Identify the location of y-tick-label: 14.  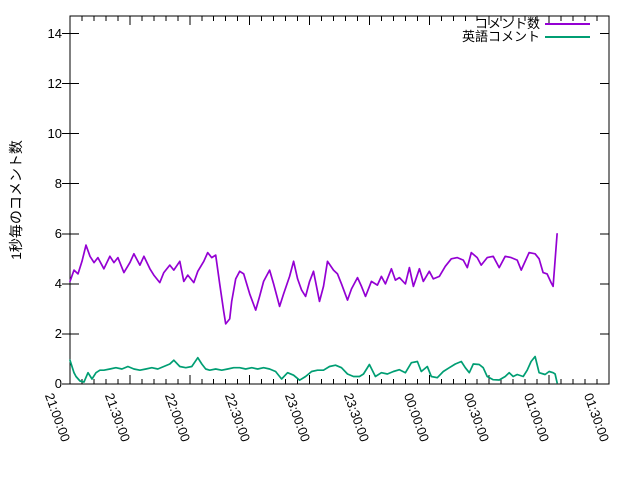
(54, 33).